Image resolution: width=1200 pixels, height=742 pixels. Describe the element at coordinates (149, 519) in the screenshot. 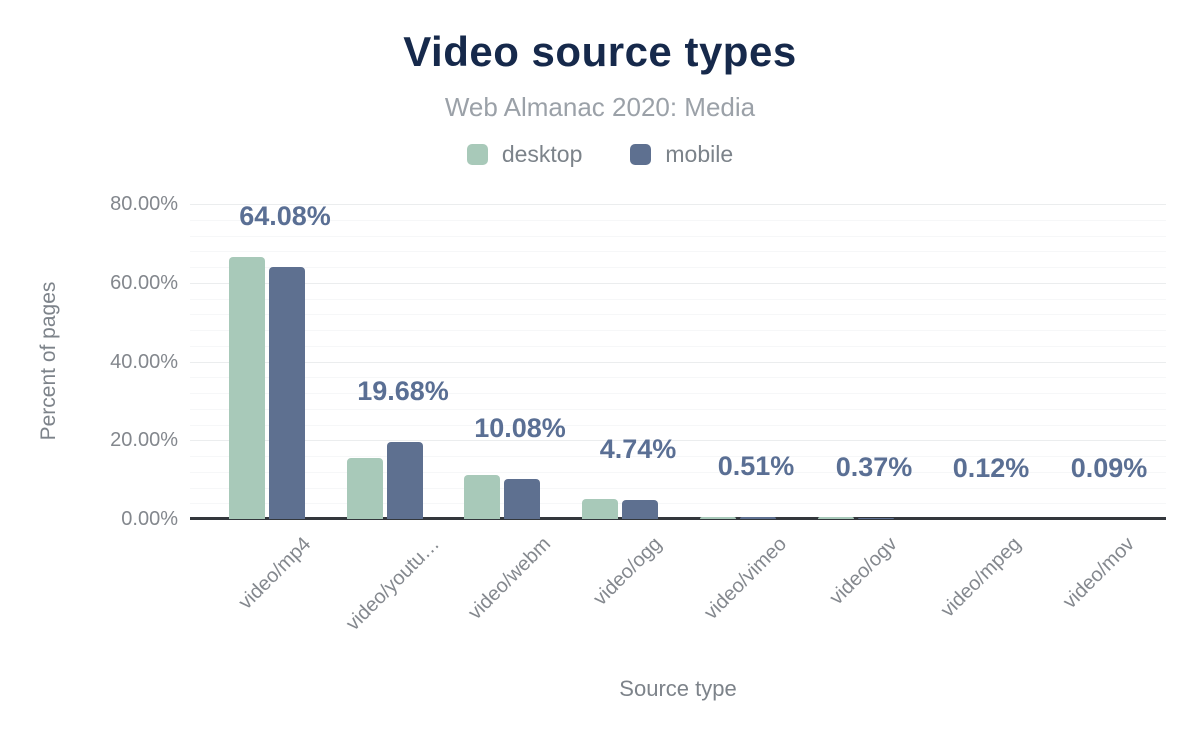

I see `y-axis-tick: 0.00%` at that location.